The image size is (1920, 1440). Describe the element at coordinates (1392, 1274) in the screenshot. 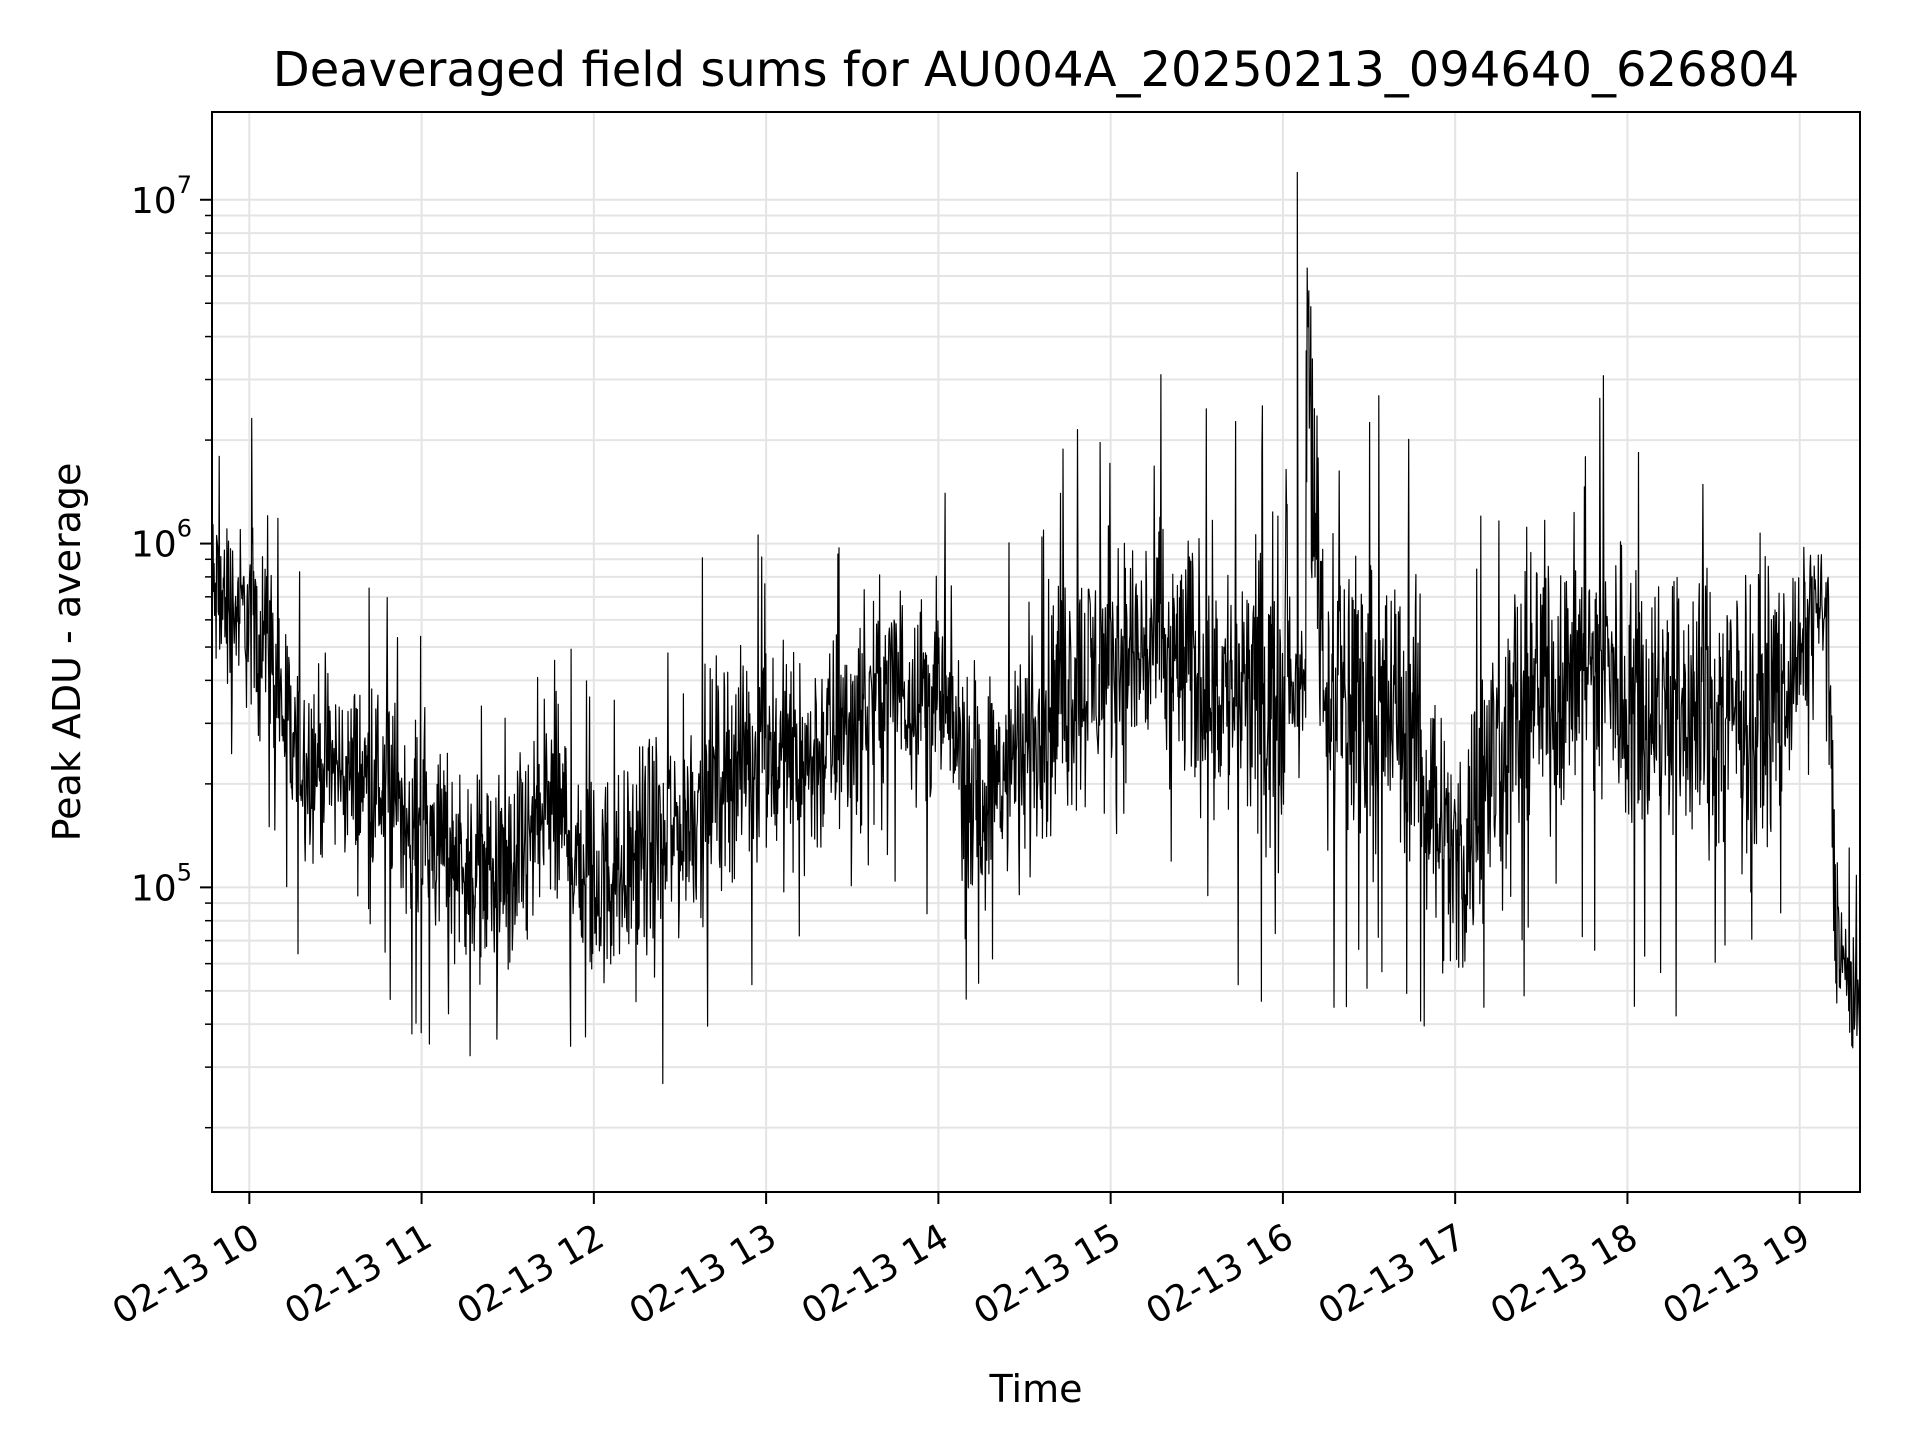

I see `x-tick-label: 02-13 17` at that location.